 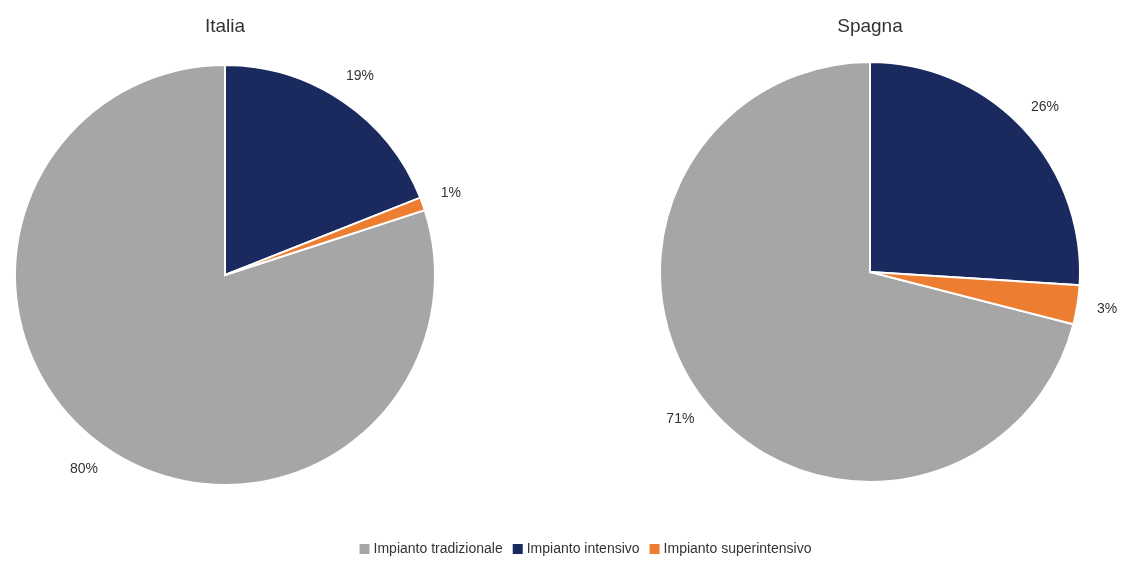 I want to click on legend-label: Impianto tradizionale, so click(x=438, y=548).